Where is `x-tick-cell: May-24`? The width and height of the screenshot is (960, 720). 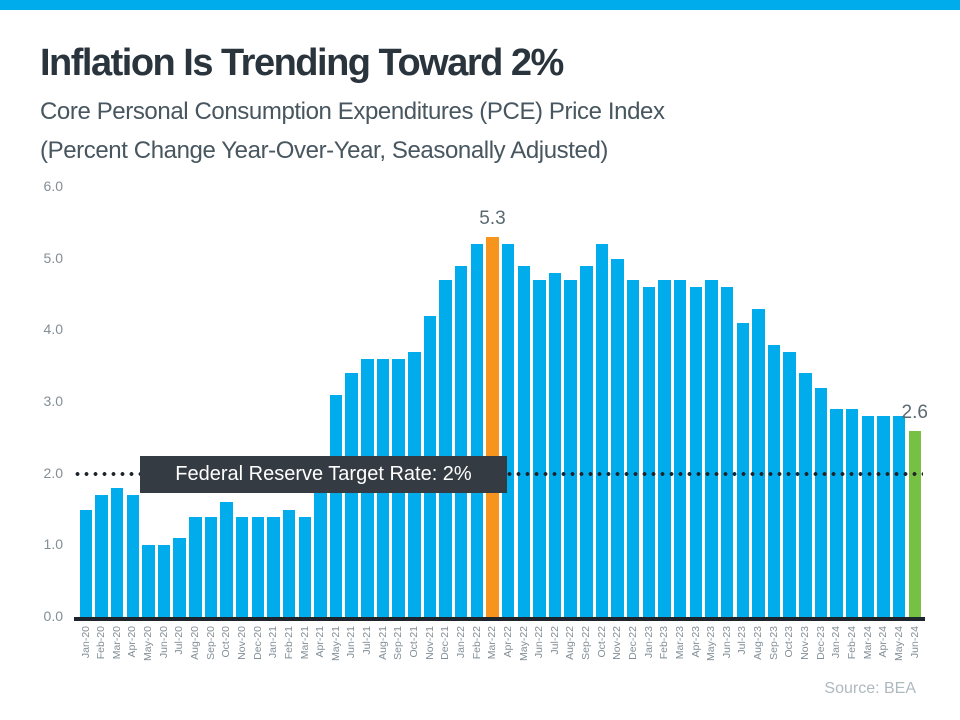 x-tick-cell: May-24 is located at coordinates (899, 652).